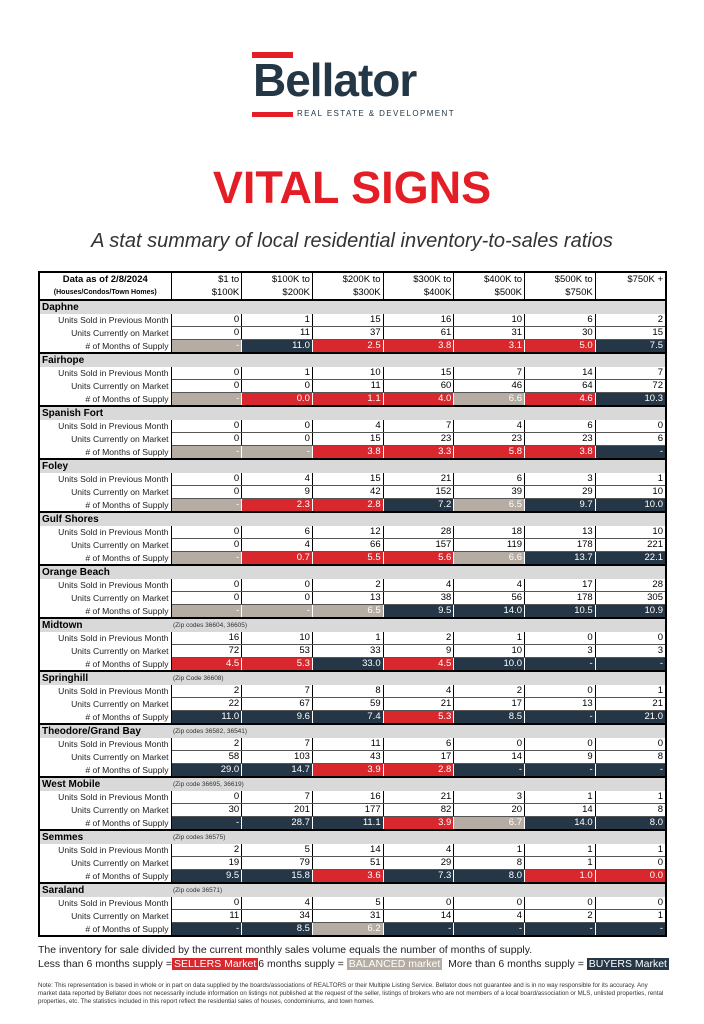  I want to click on units-sold-cell: 7, so click(418, 426).